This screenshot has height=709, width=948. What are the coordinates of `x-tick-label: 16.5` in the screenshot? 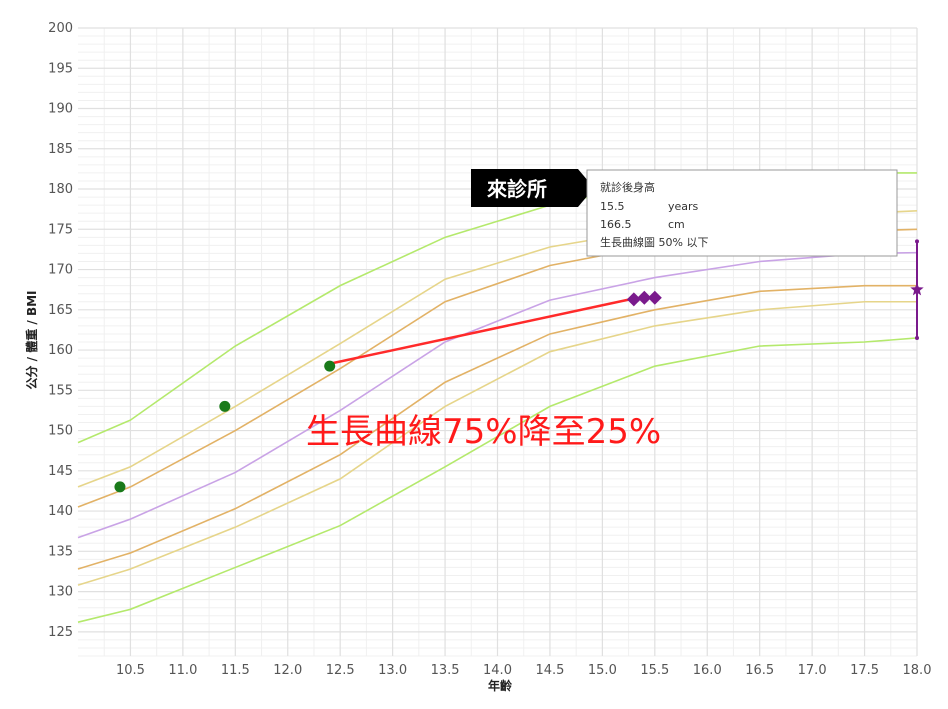 It's located at (759, 670).